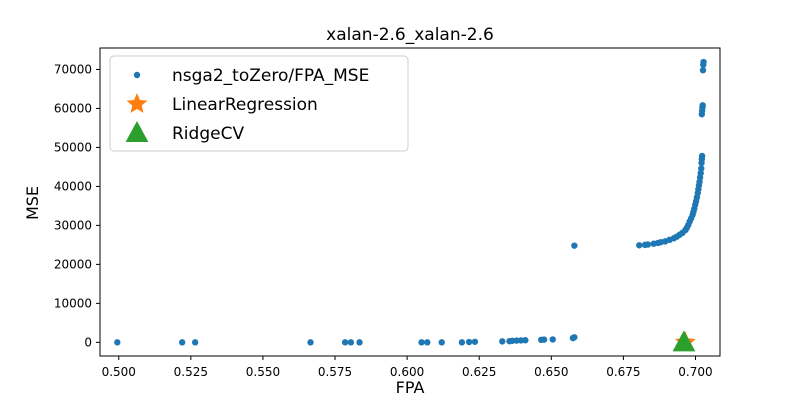  What do you see at coordinates (410, 35) in the screenshot?
I see `chart-title: xalan-2.6_xalan-2.6` at bounding box center [410, 35].